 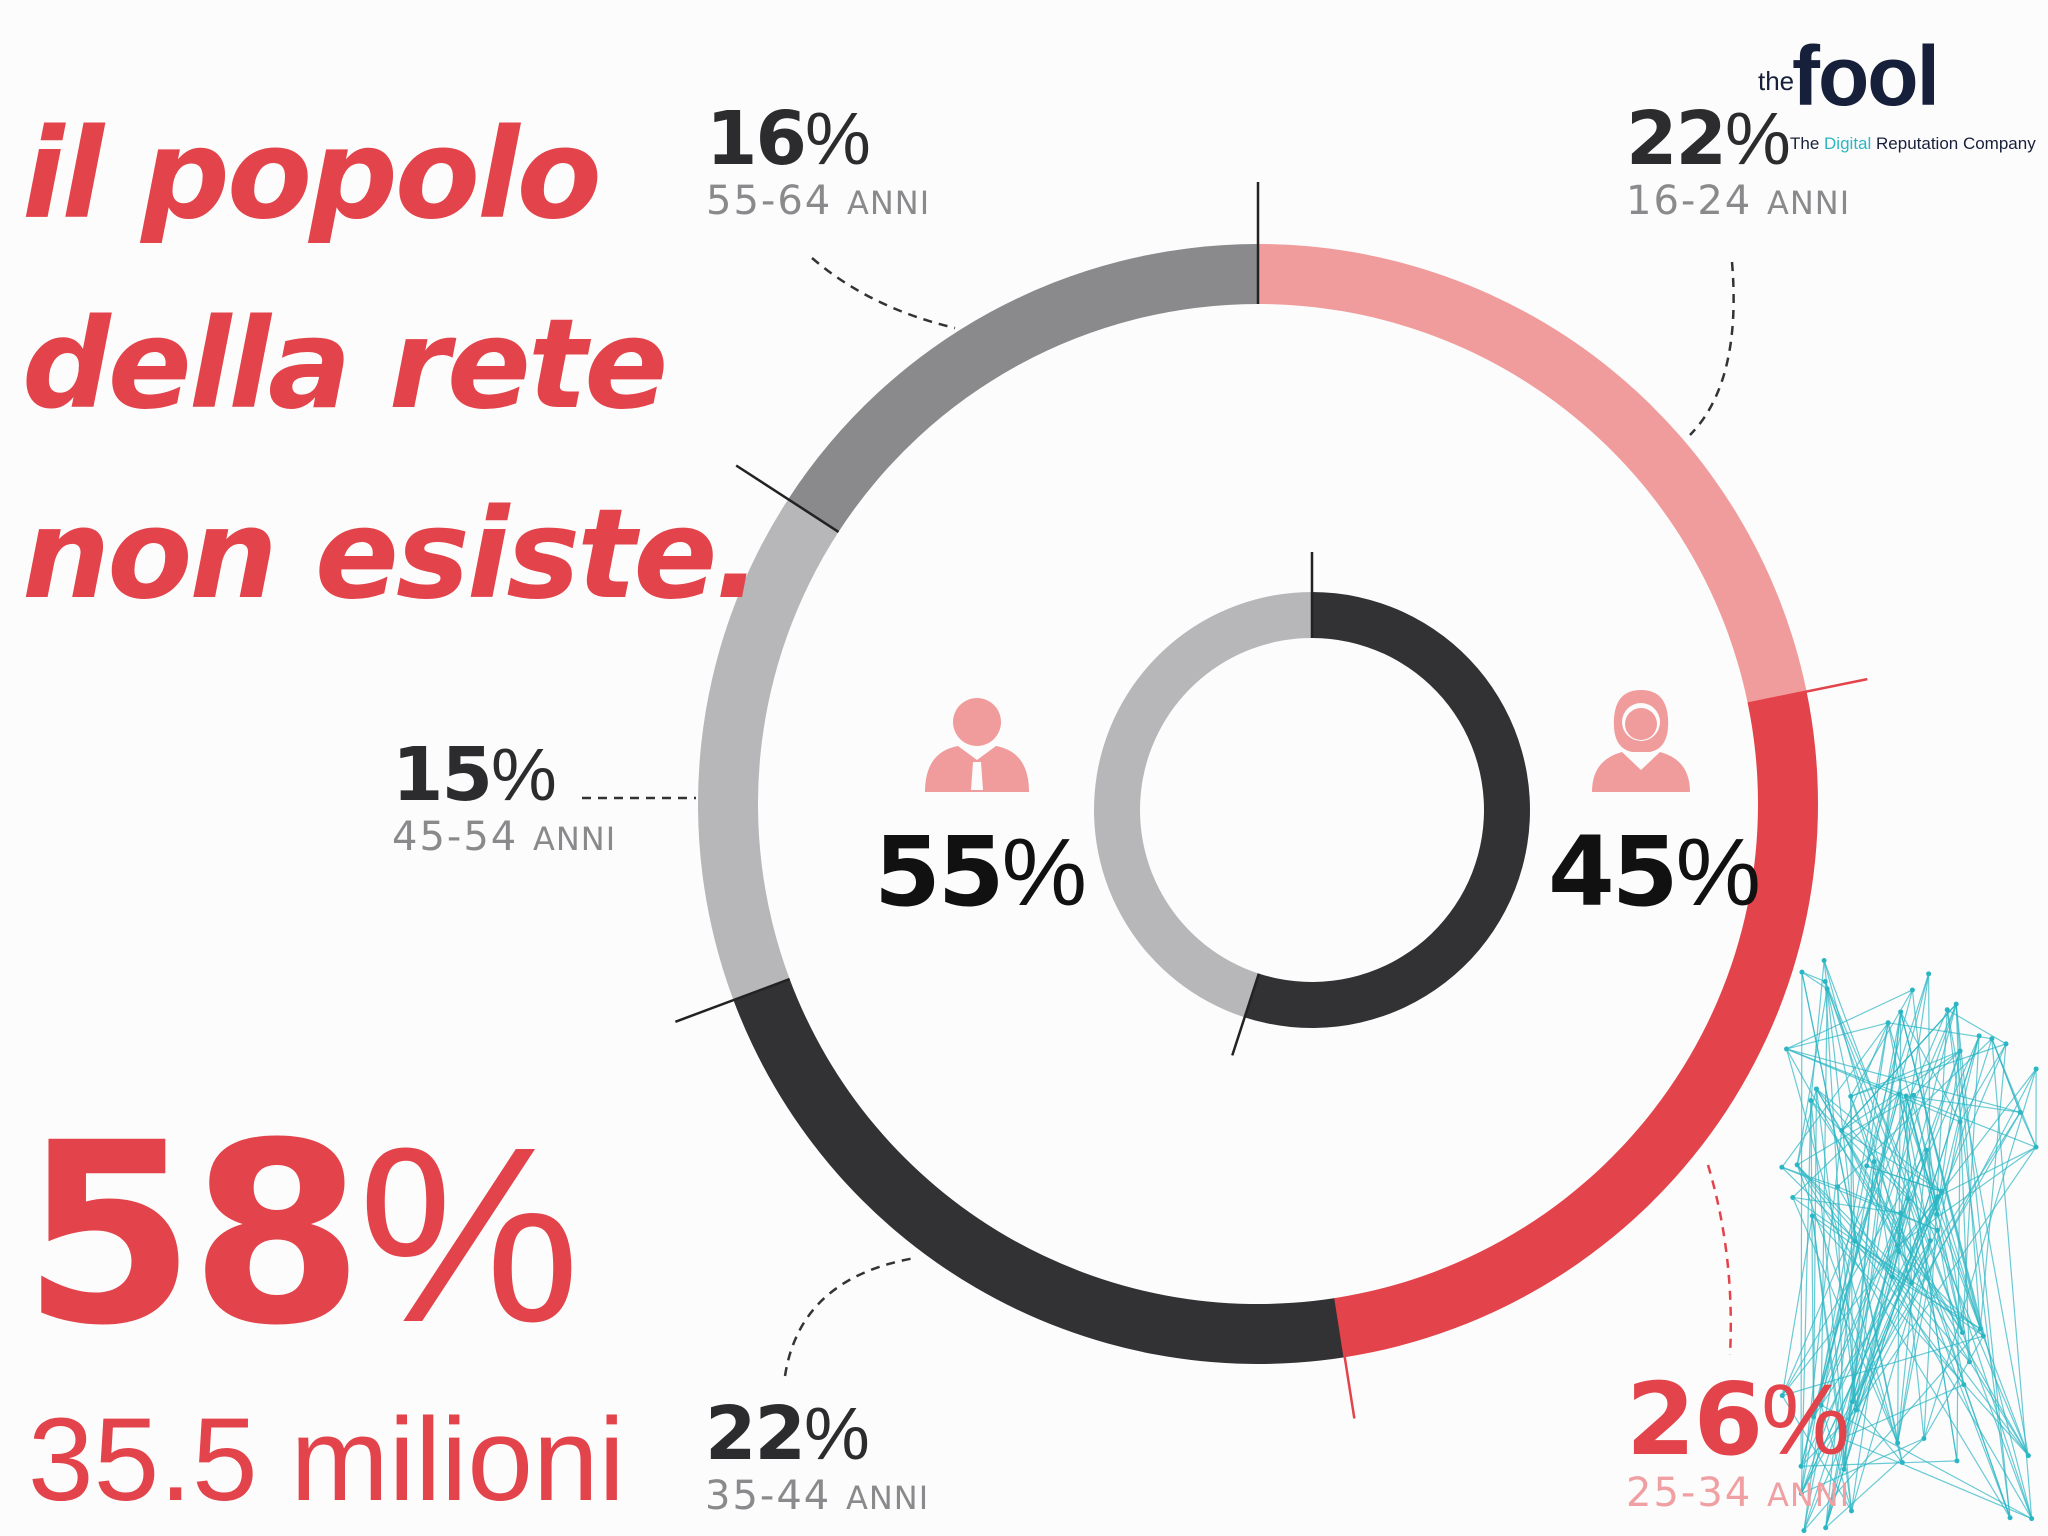 What do you see at coordinates (392, 555) in the screenshot?
I see `title-line-3: non esiste.` at bounding box center [392, 555].